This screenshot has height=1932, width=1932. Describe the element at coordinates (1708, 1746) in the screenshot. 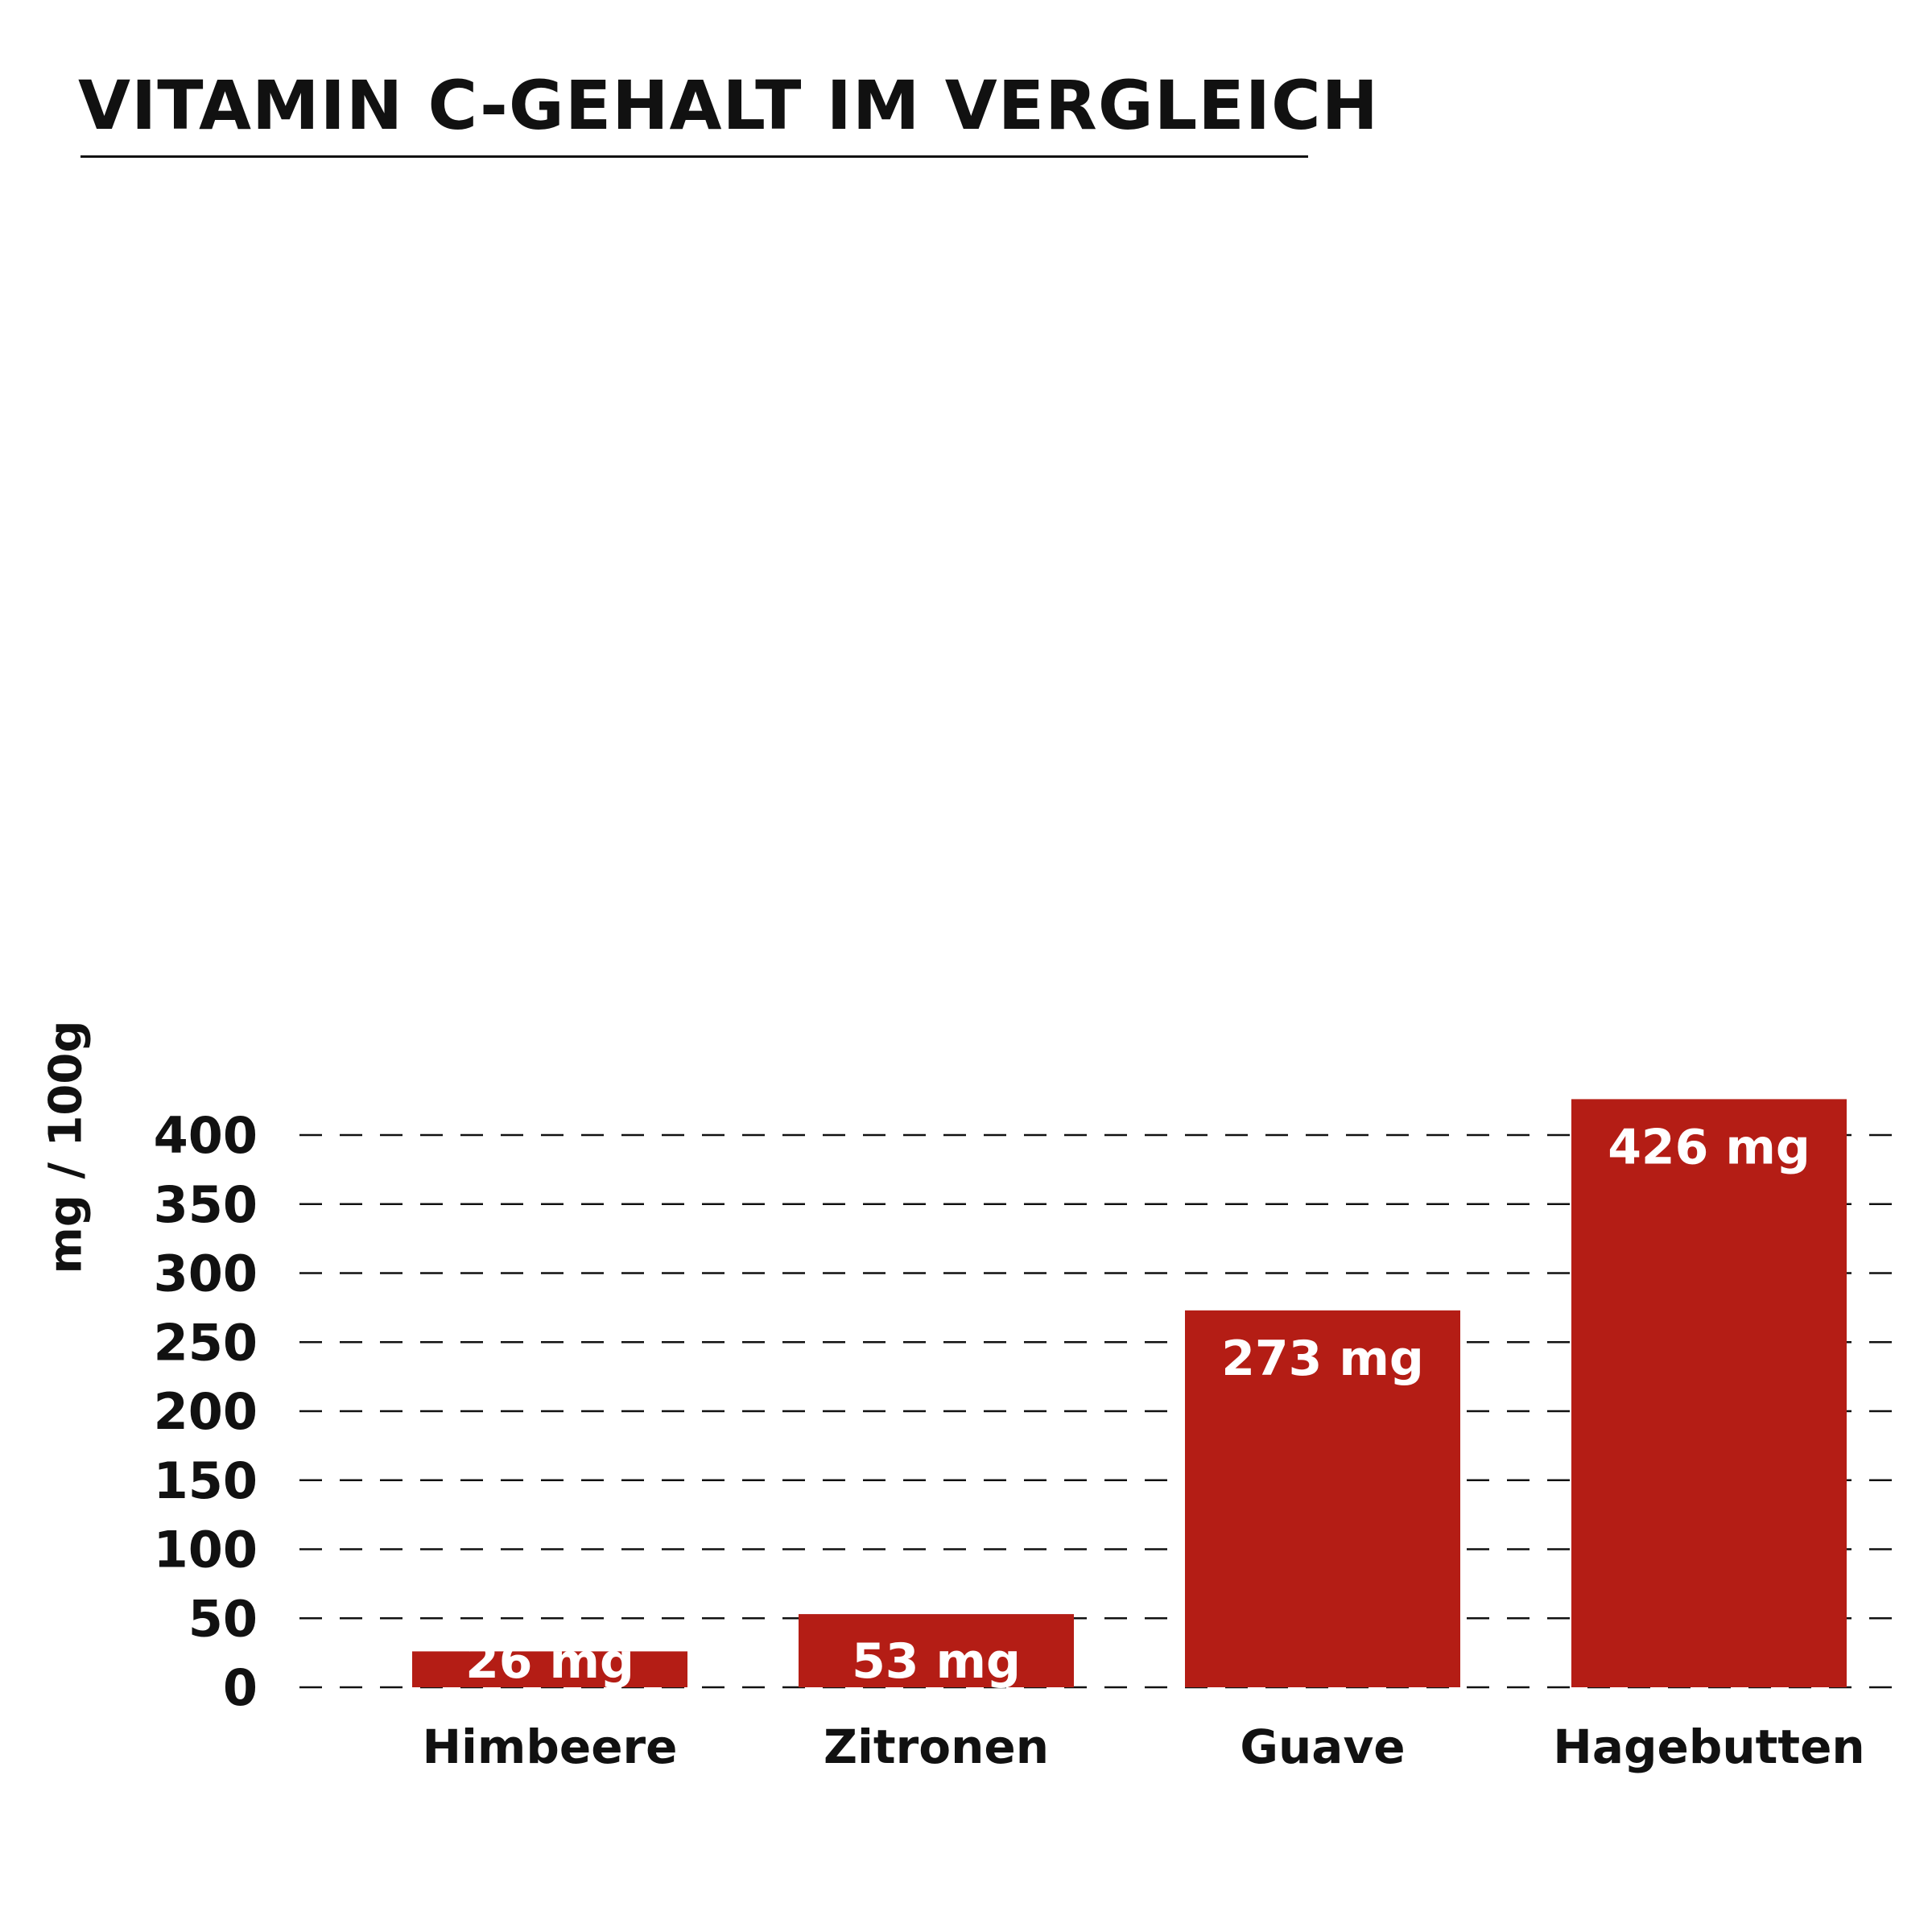

I see `x-tick-label-hagebutten: Hagebutten` at that location.